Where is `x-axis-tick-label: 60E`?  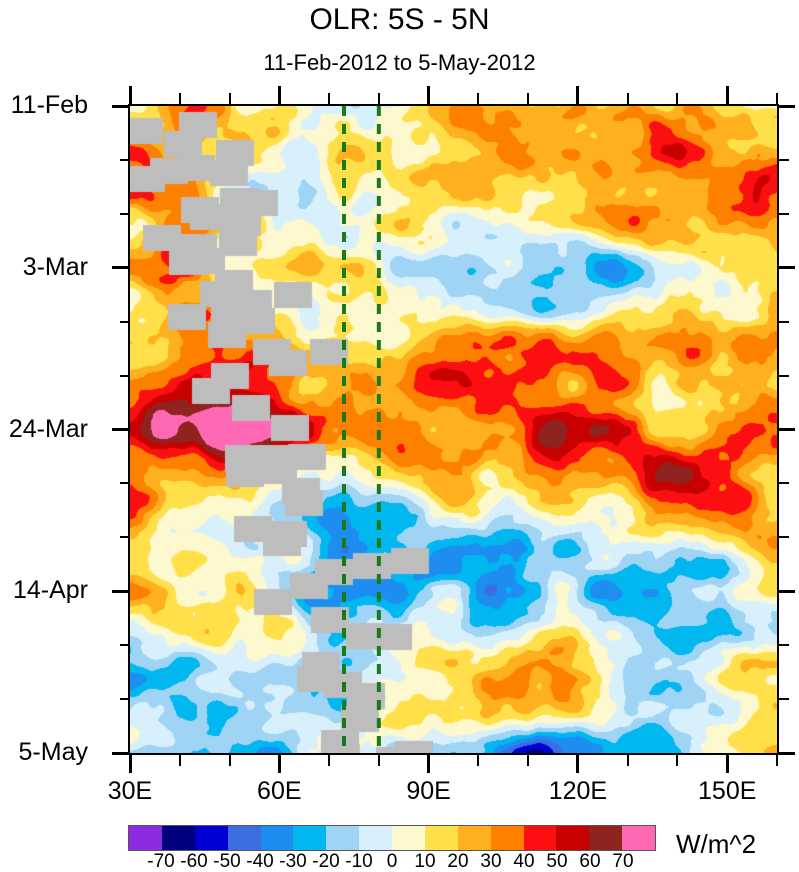
x-axis-tick-label: 60E is located at coordinates (279, 791).